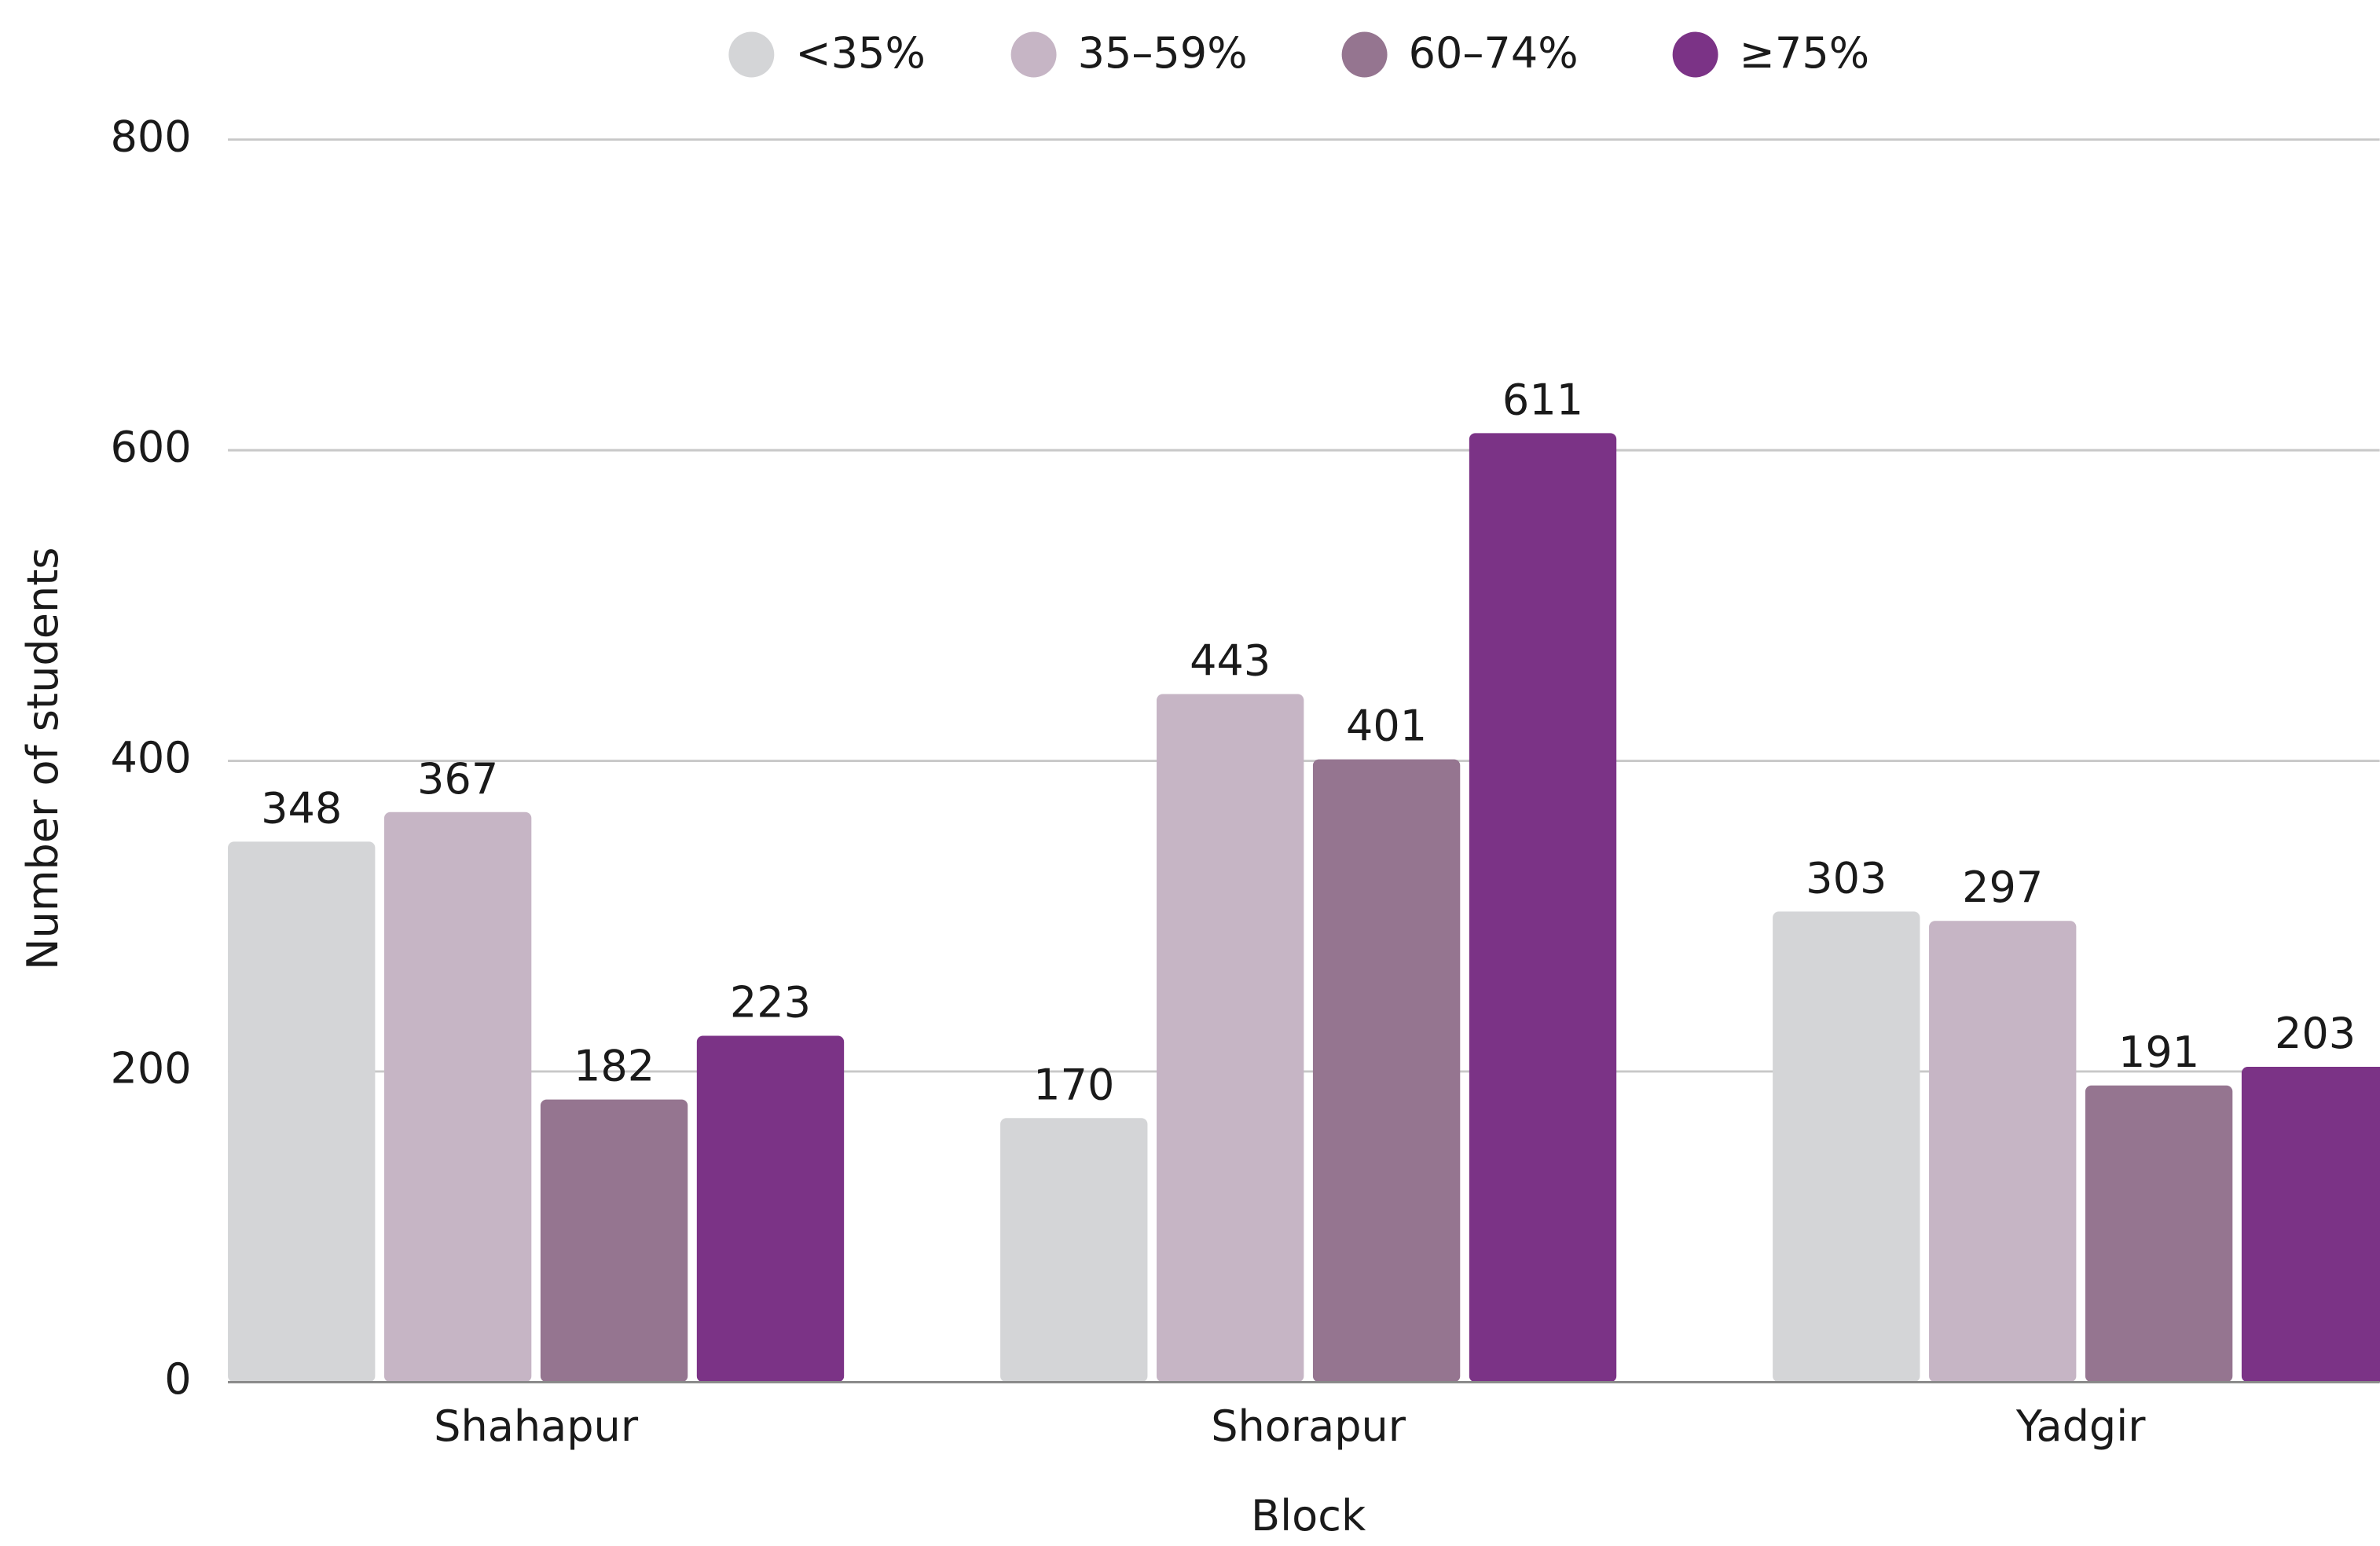 The image size is (2380, 1546). I want to click on y-tick-label: 400, so click(150, 757).